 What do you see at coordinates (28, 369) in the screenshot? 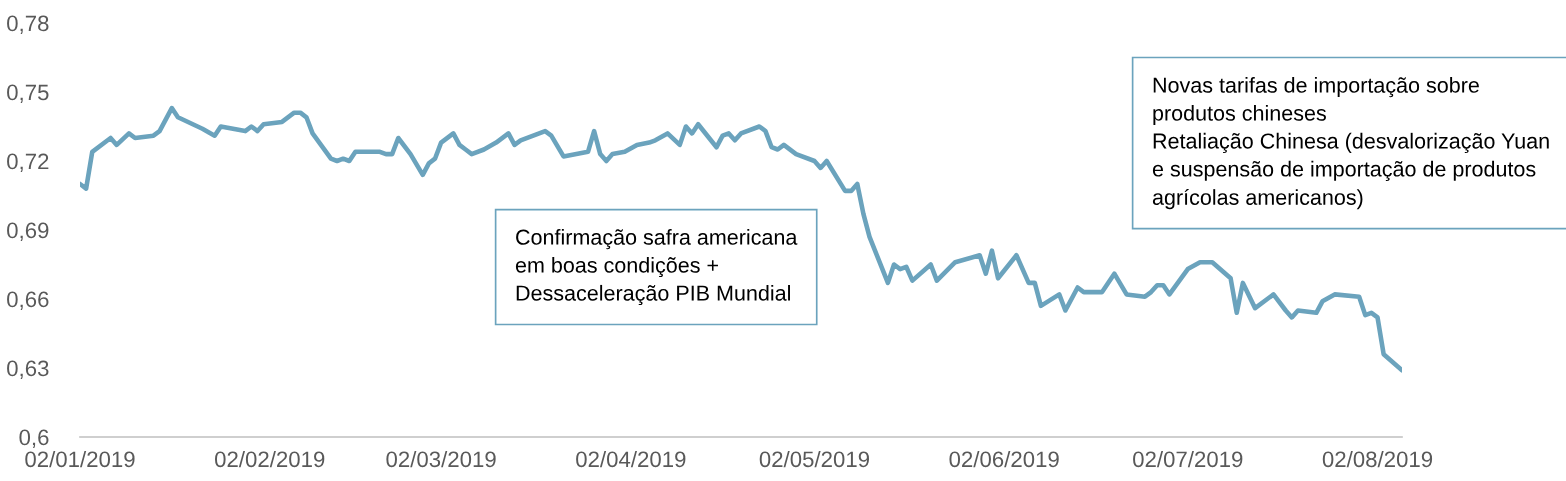
I see `y-tick-label: 0,63` at bounding box center [28, 369].